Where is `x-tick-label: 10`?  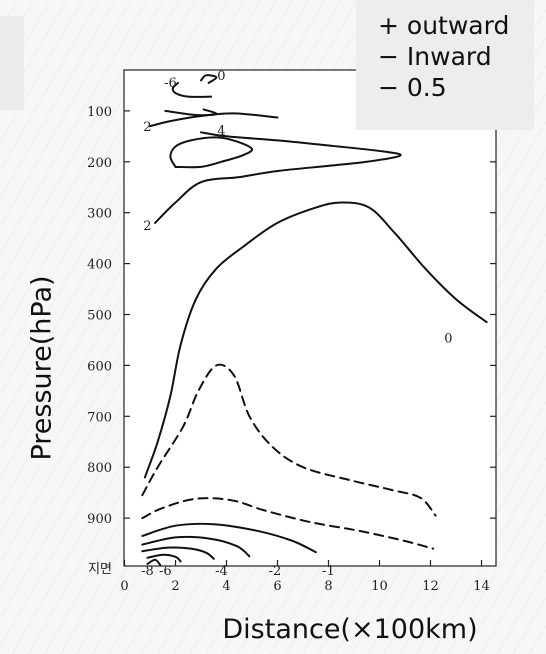 x-tick-label: 10 is located at coordinates (379, 586).